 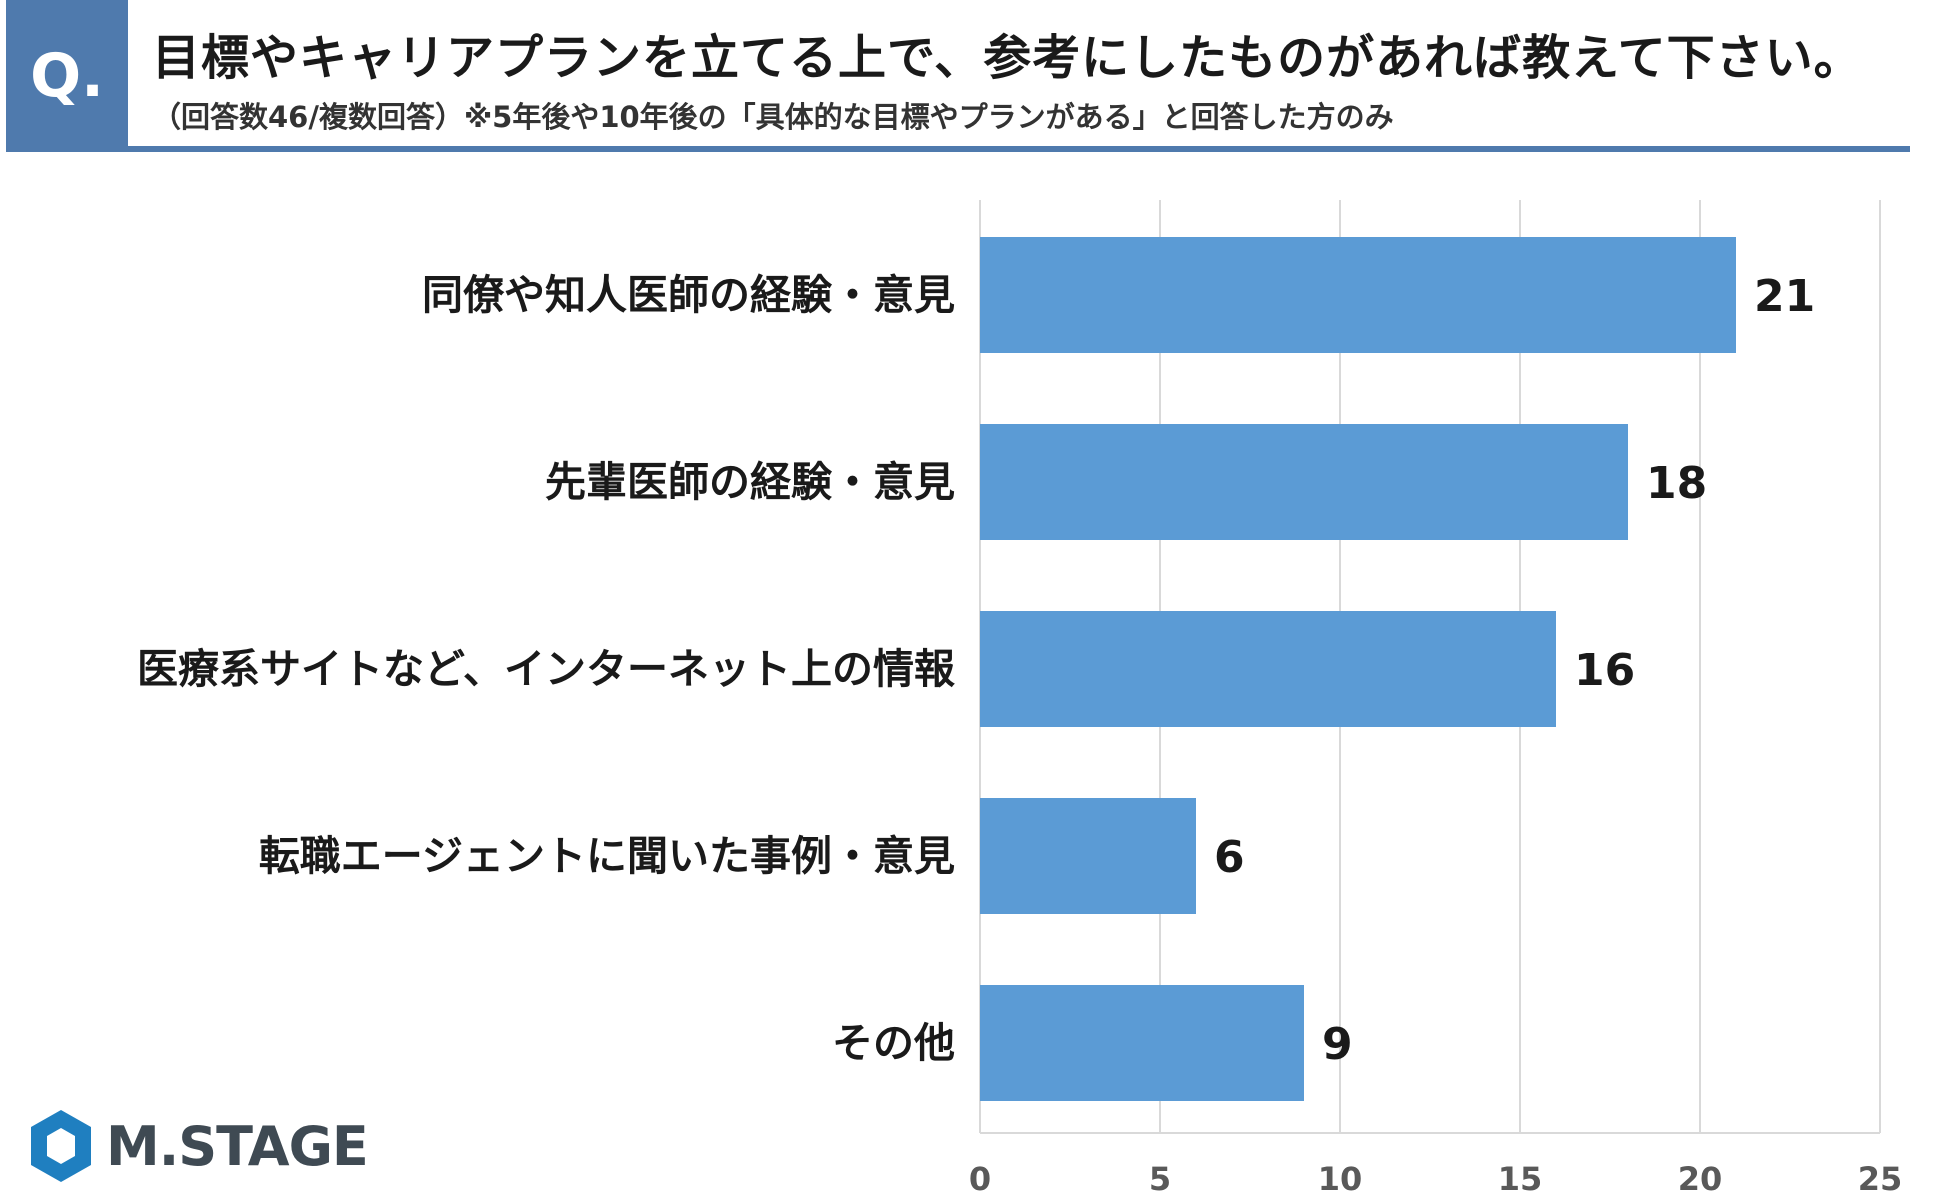 What do you see at coordinates (1019, 149) in the screenshot?
I see `header-divider` at bounding box center [1019, 149].